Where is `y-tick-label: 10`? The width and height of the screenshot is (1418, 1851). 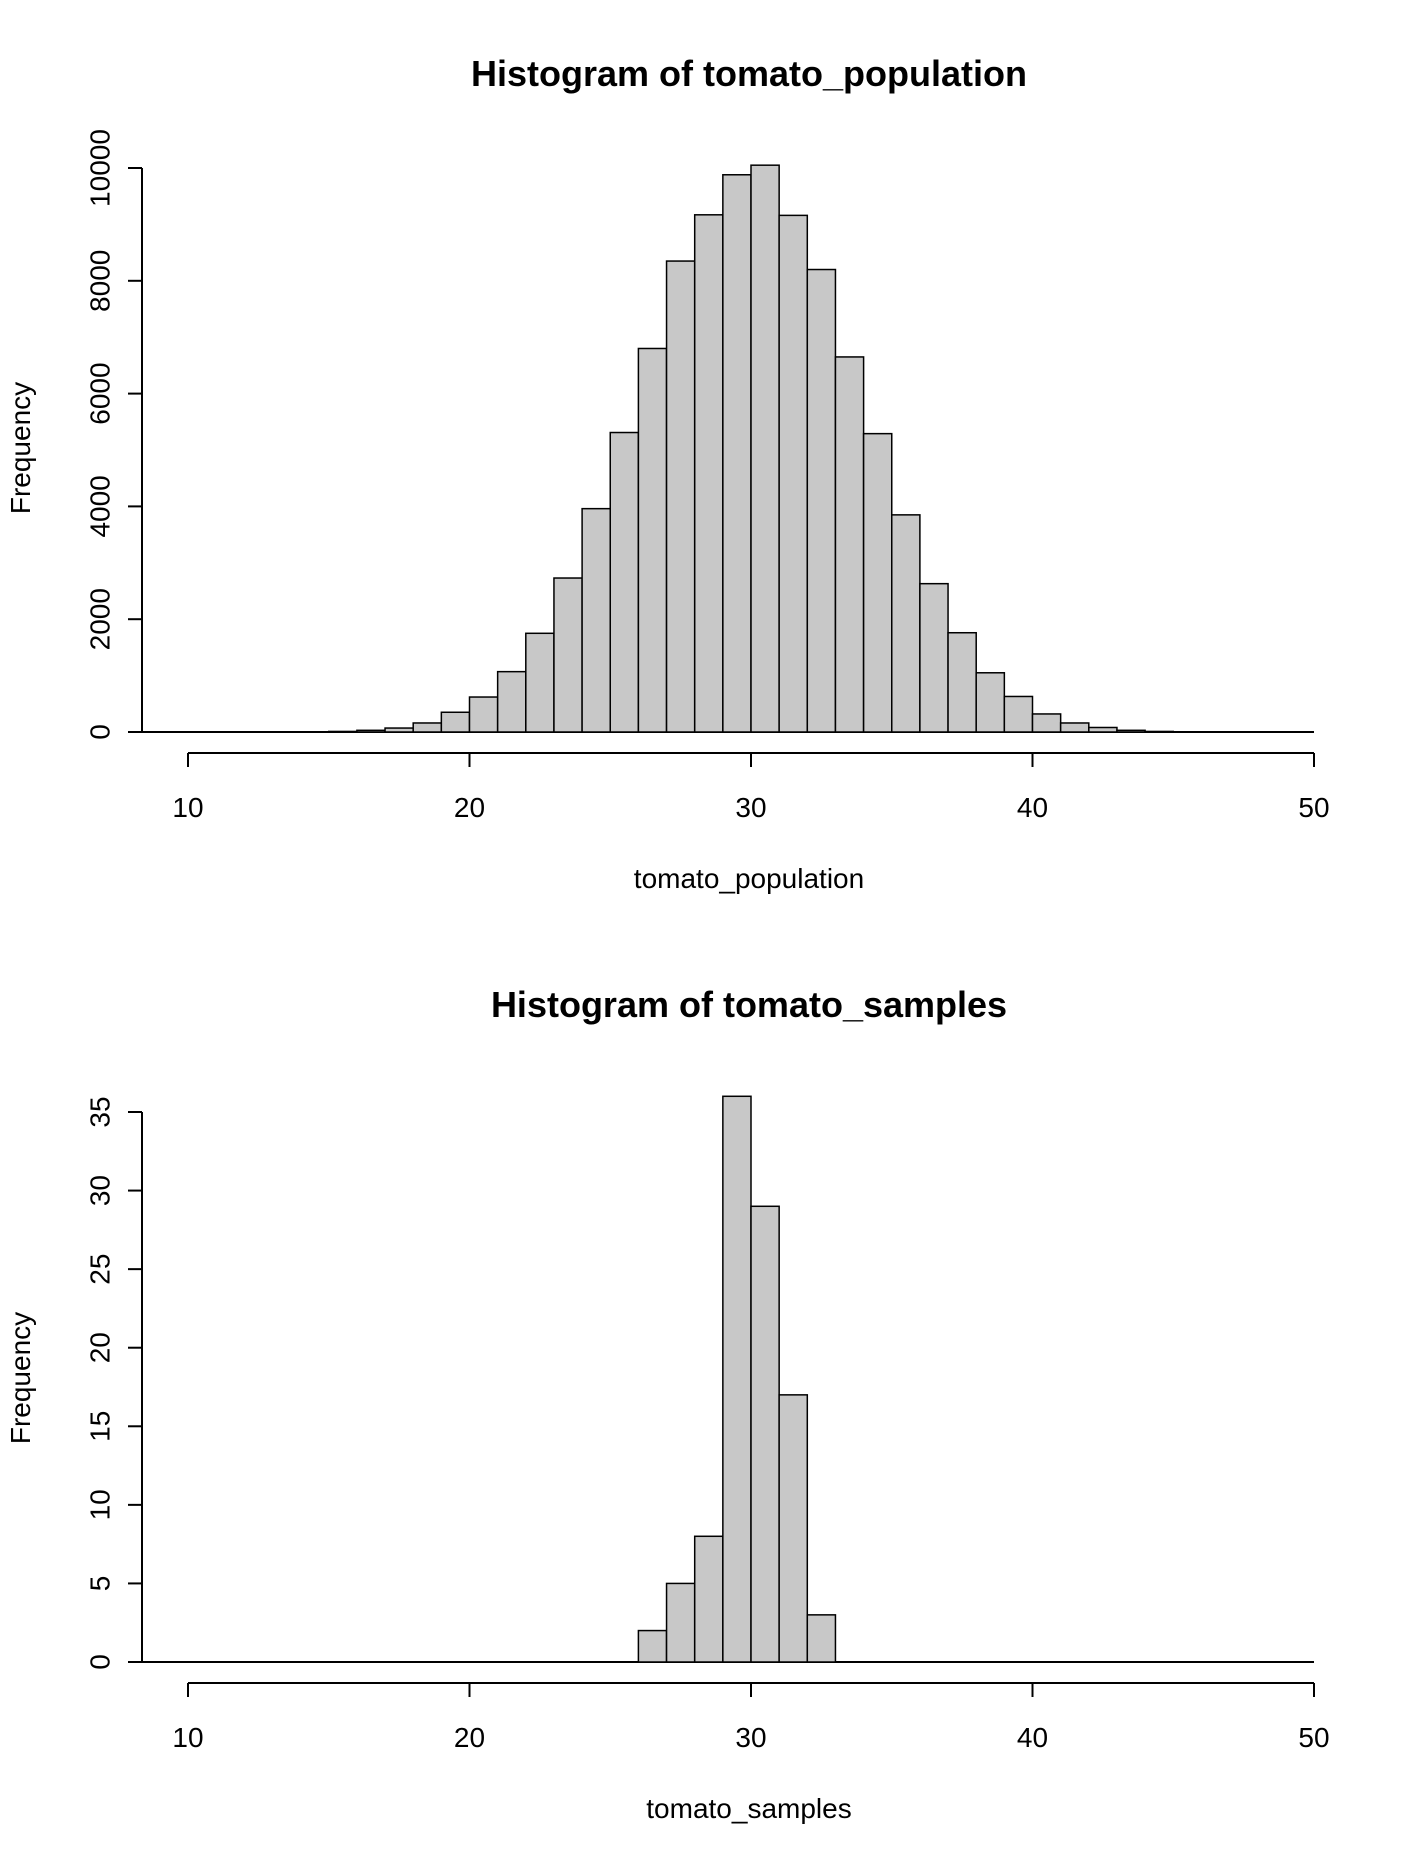
y-tick-label: 10 is located at coordinates (100, 1504).